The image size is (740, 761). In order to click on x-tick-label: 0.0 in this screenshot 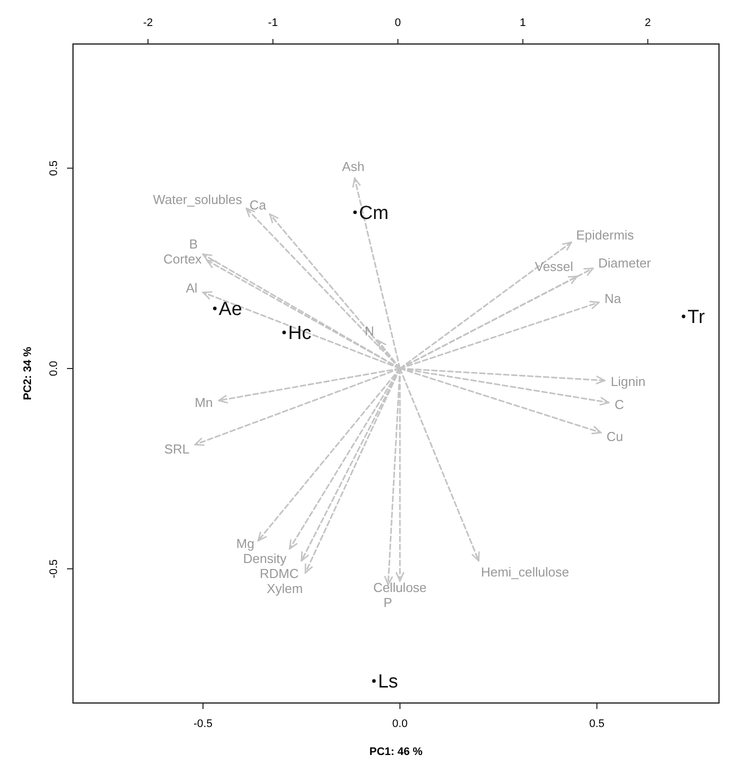, I will do `click(400, 724)`.